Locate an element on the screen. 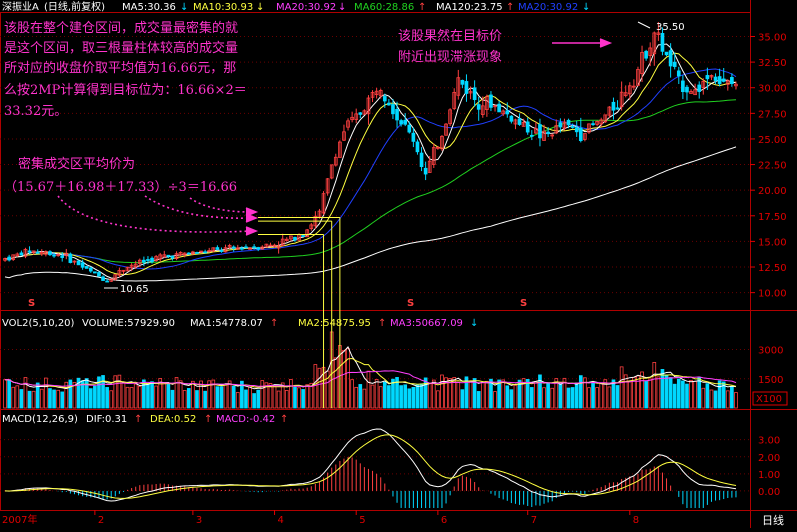  price-tick-label: 30.00 is located at coordinates (772, 89).